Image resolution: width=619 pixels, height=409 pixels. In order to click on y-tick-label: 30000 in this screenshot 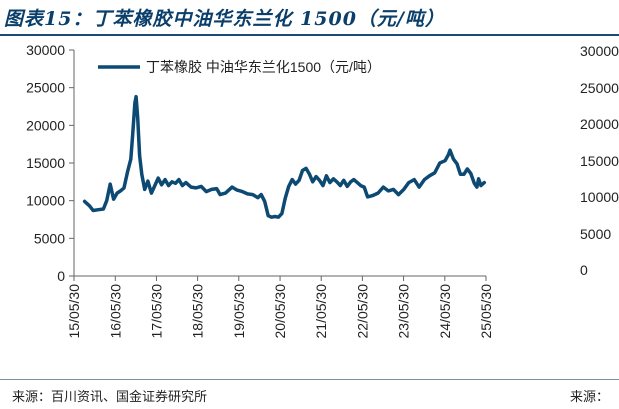, I will do `click(45, 50)`.